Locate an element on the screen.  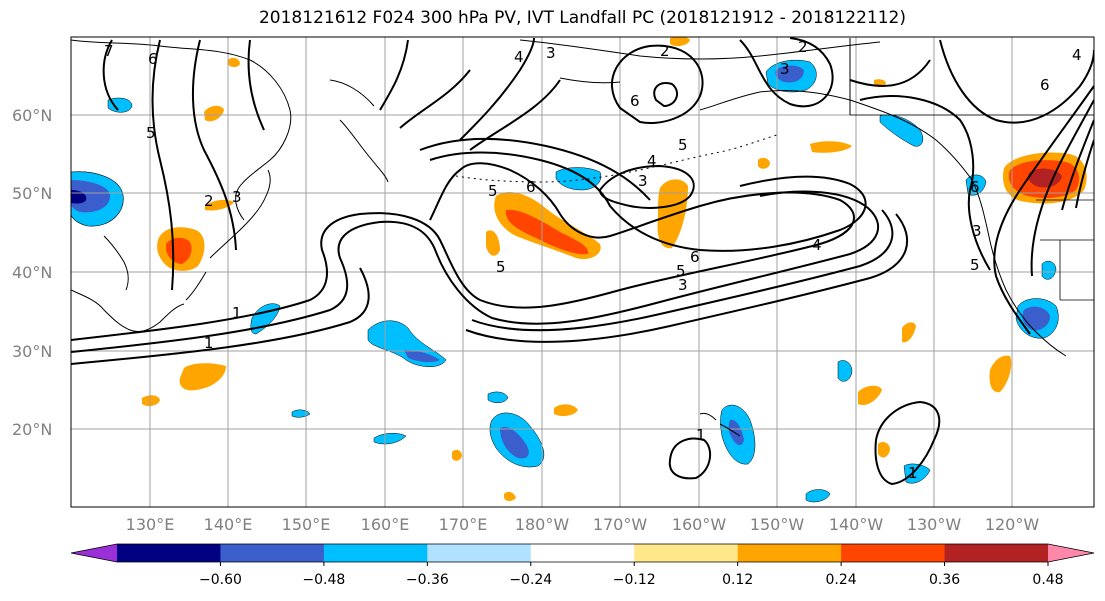
neg-anomaly-24n is located at coordinates (498, 397).